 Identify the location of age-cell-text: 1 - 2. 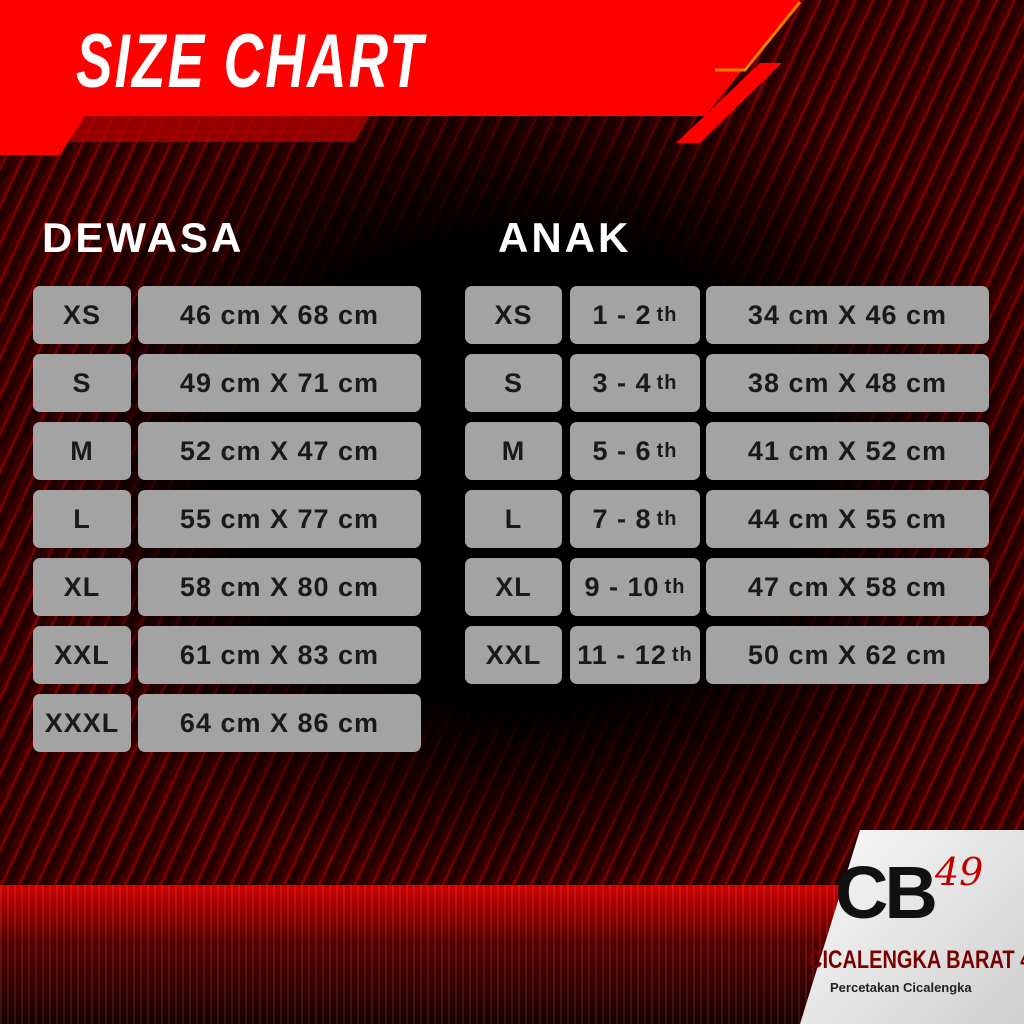
(622, 314).